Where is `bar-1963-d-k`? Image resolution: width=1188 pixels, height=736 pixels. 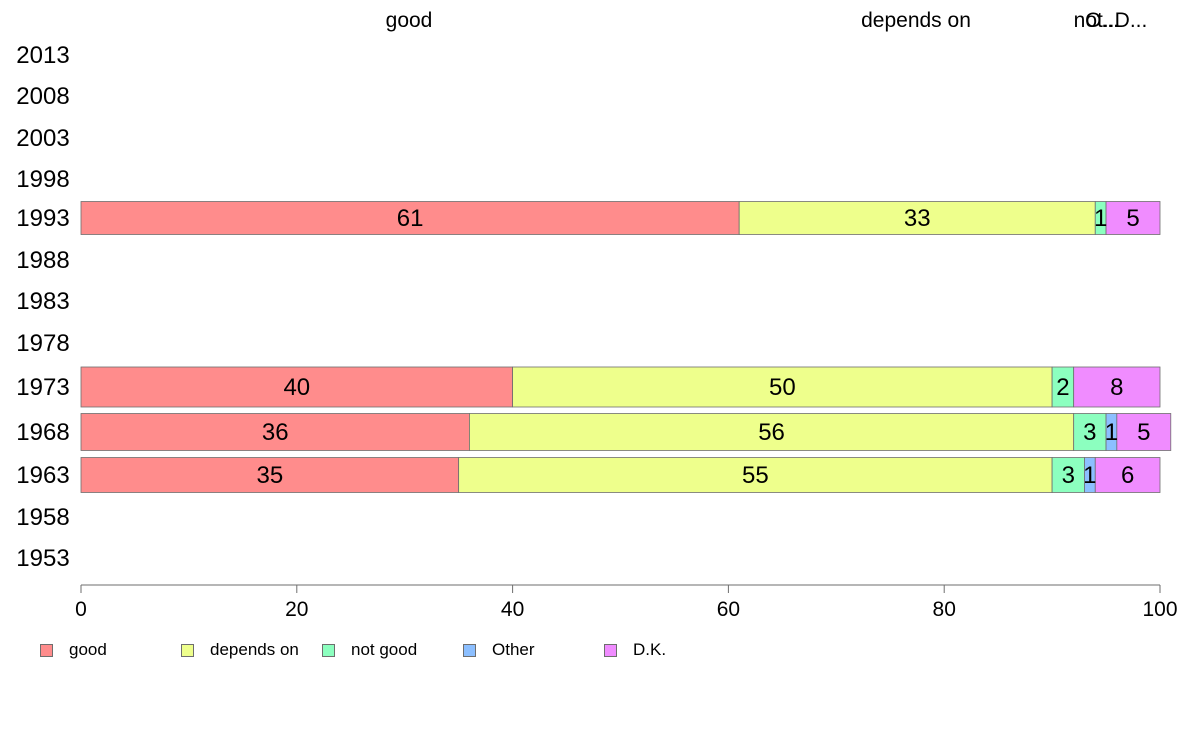
bar-1963-d-k is located at coordinates (1127, 475).